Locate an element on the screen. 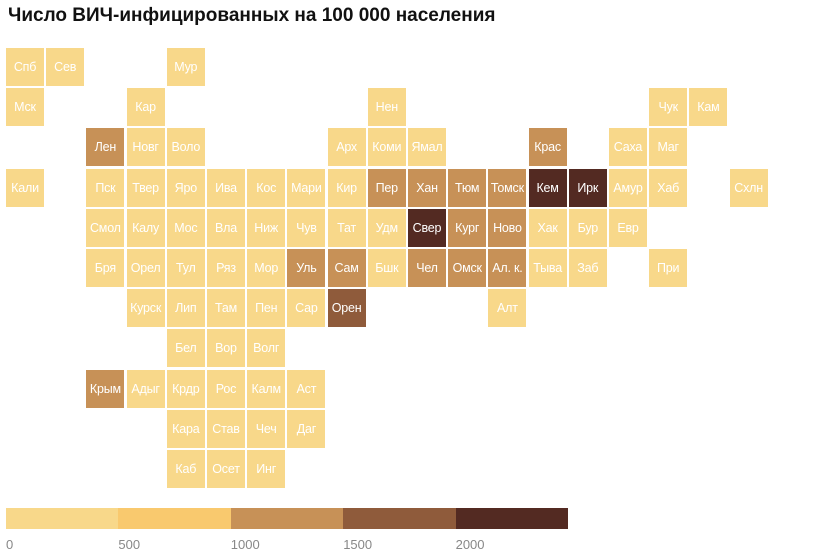 This screenshot has width=817, height=555. region-tile: Лип is located at coordinates (185, 308).